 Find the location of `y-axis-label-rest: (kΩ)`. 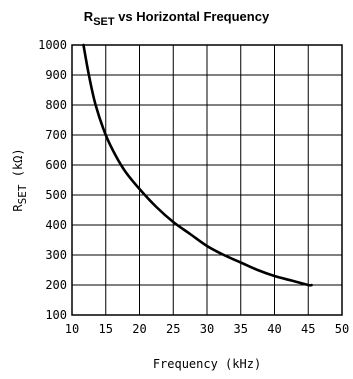

y-axis-label-rest: (kΩ) is located at coordinates (18, 166).